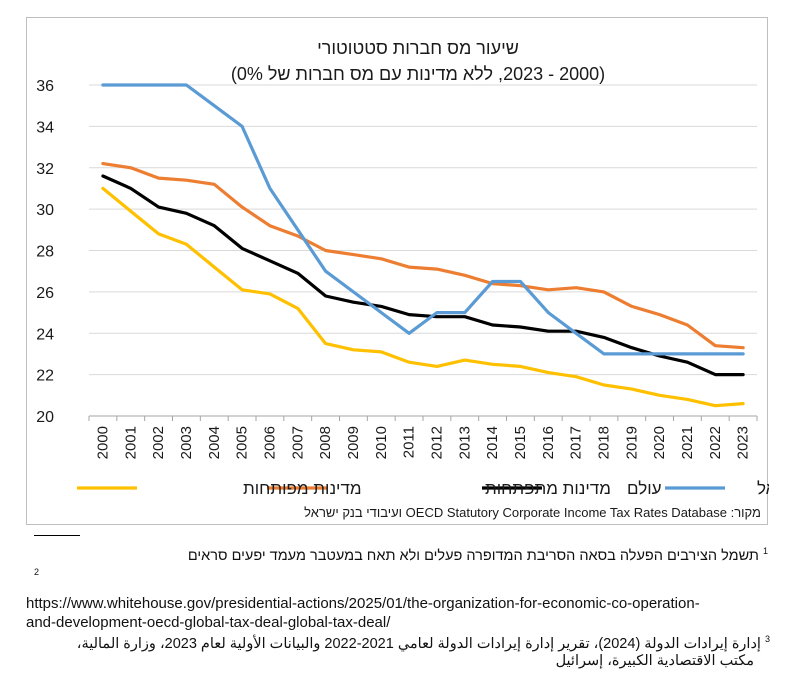 The width and height of the screenshot is (800, 673). I want to click on y-tick-label: 24, so click(45, 334).